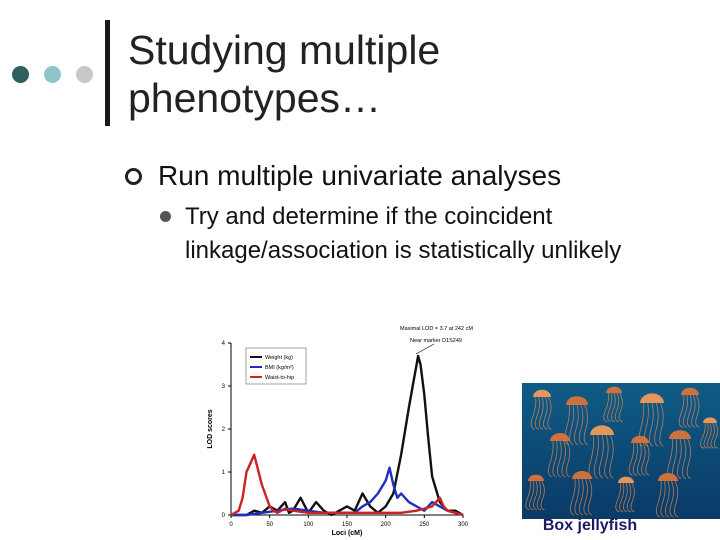  What do you see at coordinates (165, 216) in the screenshot?
I see `dot-bullet-icon` at bounding box center [165, 216].